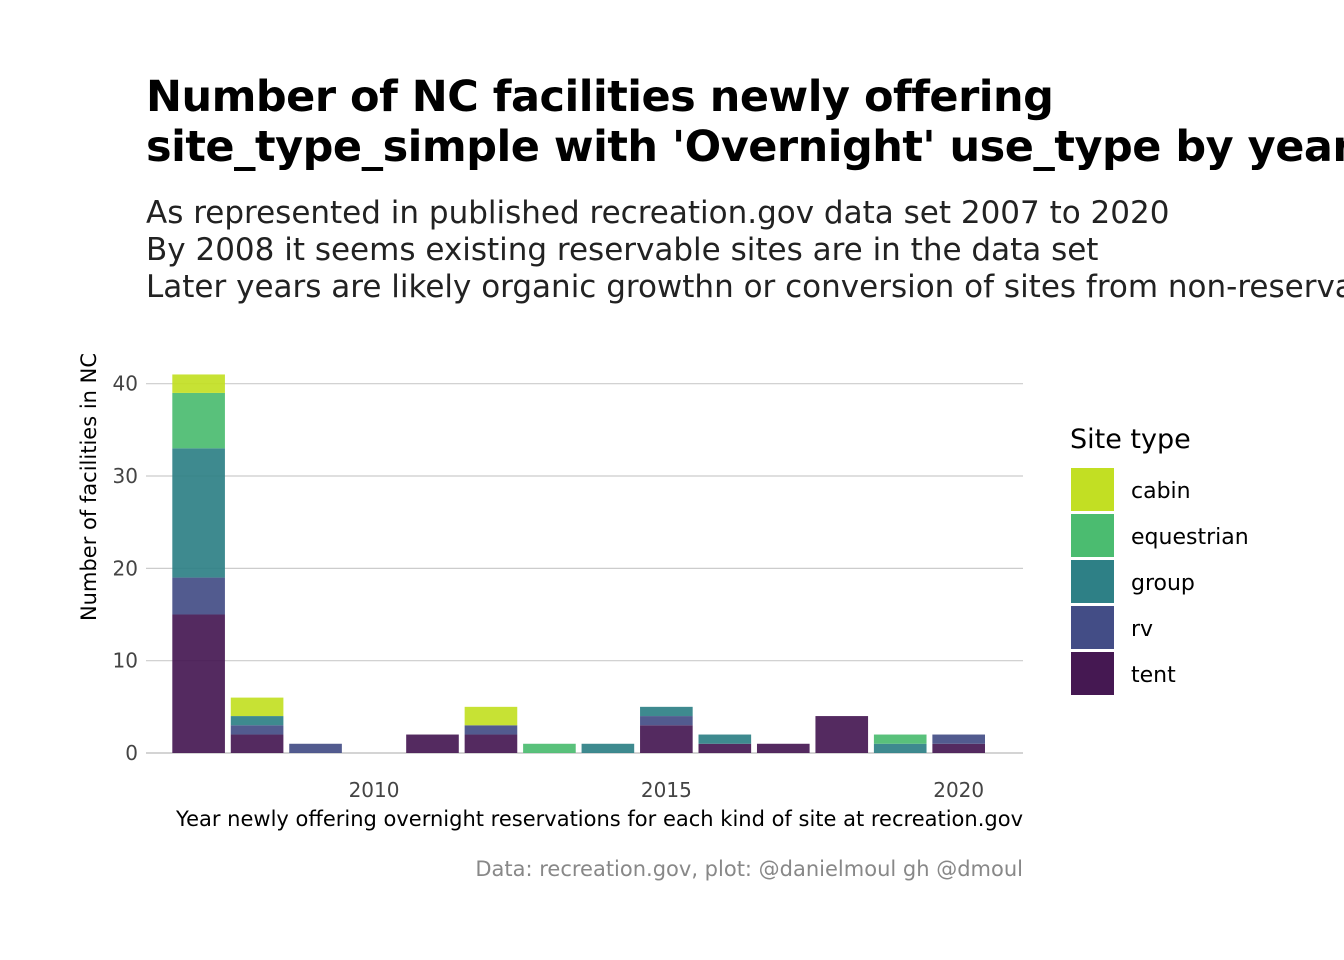 The image size is (1344, 960). What do you see at coordinates (958, 748) in the screenshot?
I see `bar-tent-2020` at bounding box center [958, 748].